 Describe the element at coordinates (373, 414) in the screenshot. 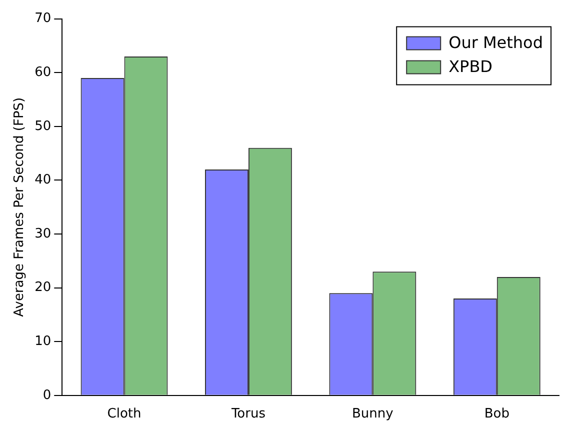

I see `x-tick-label: Bunny` at that location.